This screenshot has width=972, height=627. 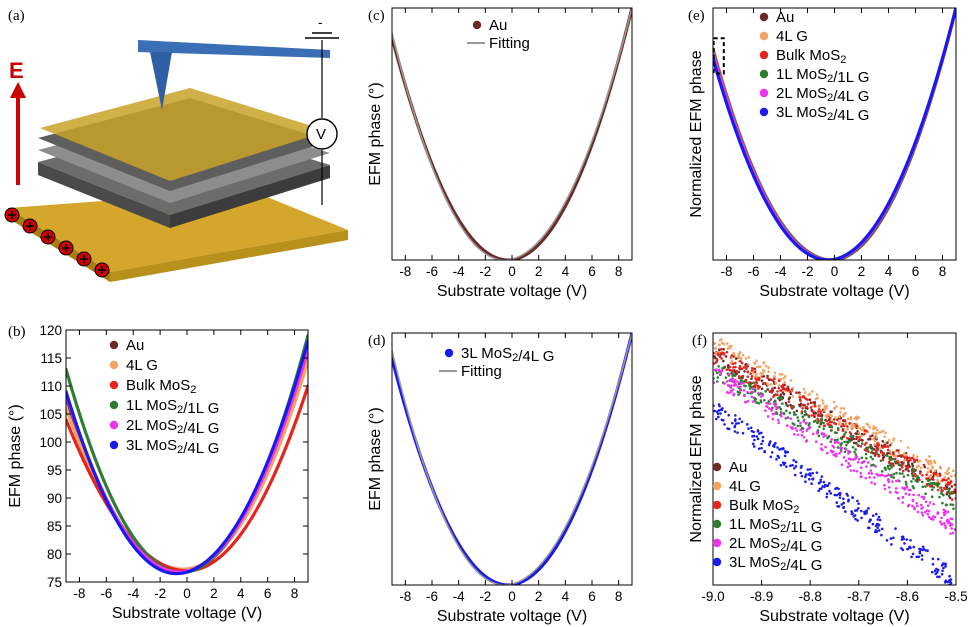 I want to click on x-tick-label: -8, so click(x=405, y=271).